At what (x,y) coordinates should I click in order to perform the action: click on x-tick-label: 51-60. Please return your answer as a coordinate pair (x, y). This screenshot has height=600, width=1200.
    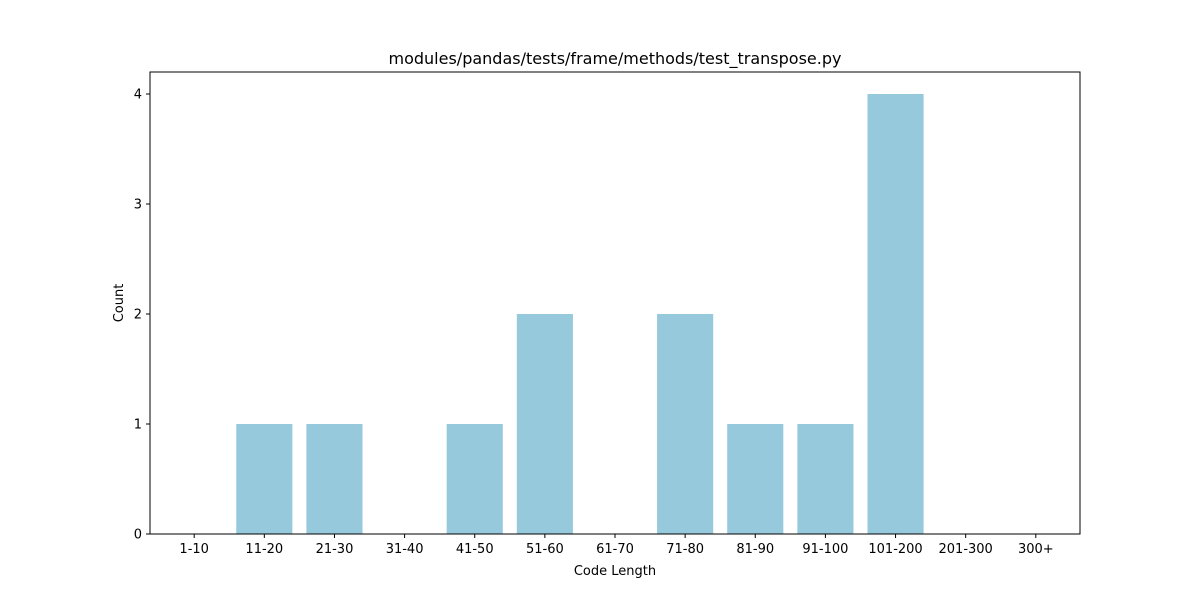
    Looking at the image, I should click on (545, 549).